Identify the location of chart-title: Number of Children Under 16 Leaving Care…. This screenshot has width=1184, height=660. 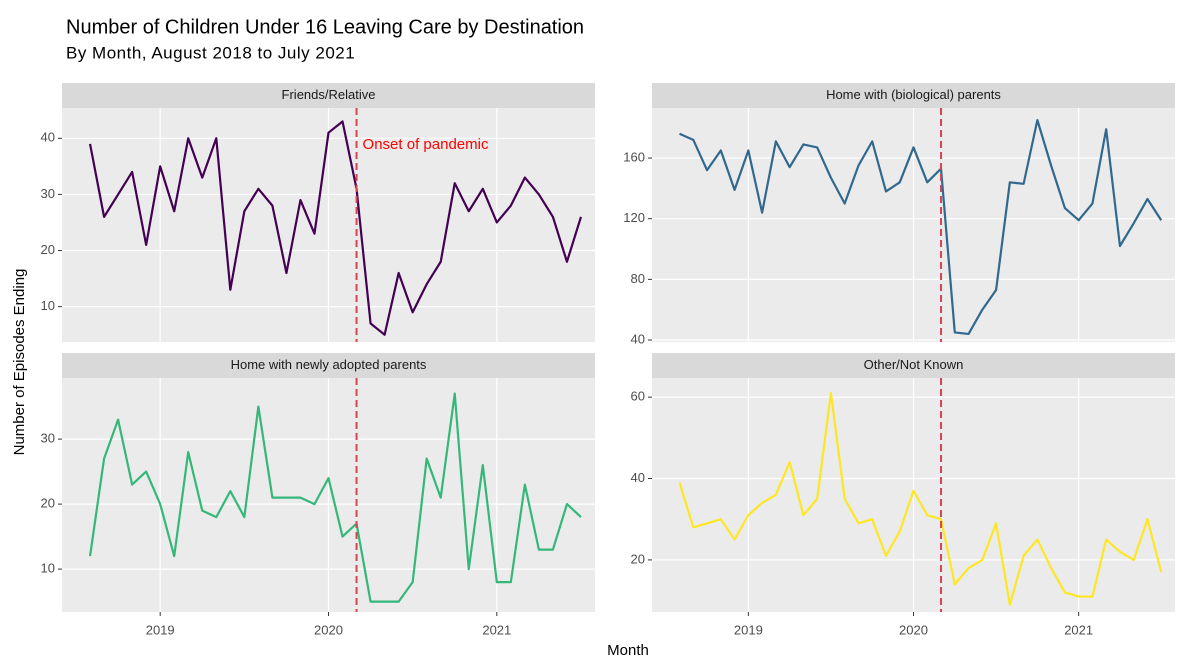
(325, 27).